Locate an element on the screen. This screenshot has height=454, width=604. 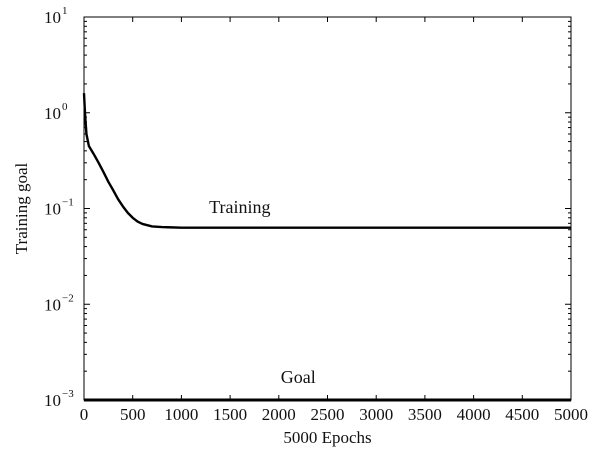
annotations: Training Goal is located at coordinates (262, 292).